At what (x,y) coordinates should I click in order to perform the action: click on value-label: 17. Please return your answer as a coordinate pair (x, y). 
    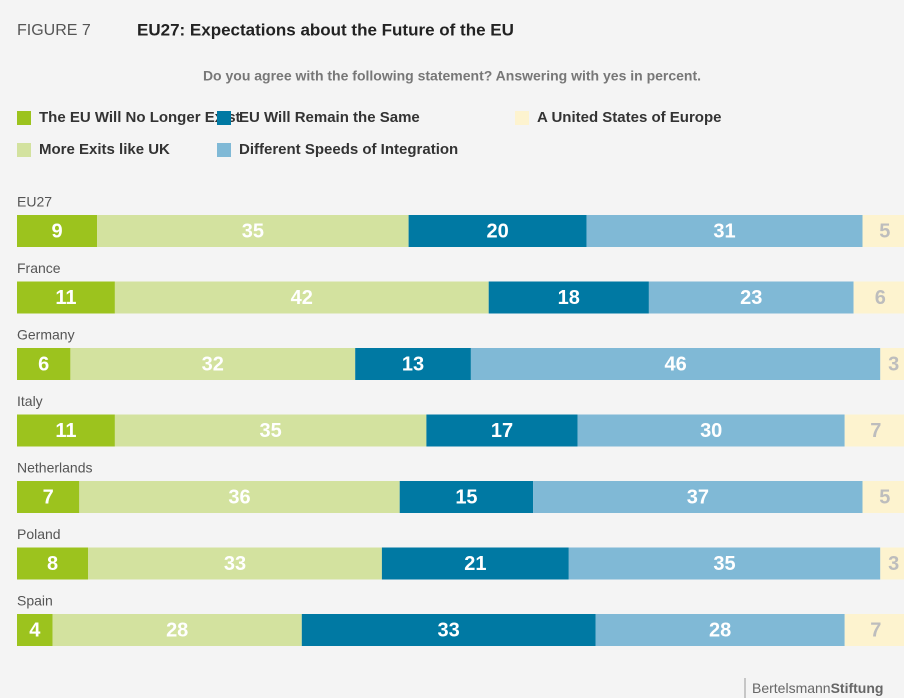
    Looking at the image, I should click on (502, 431).